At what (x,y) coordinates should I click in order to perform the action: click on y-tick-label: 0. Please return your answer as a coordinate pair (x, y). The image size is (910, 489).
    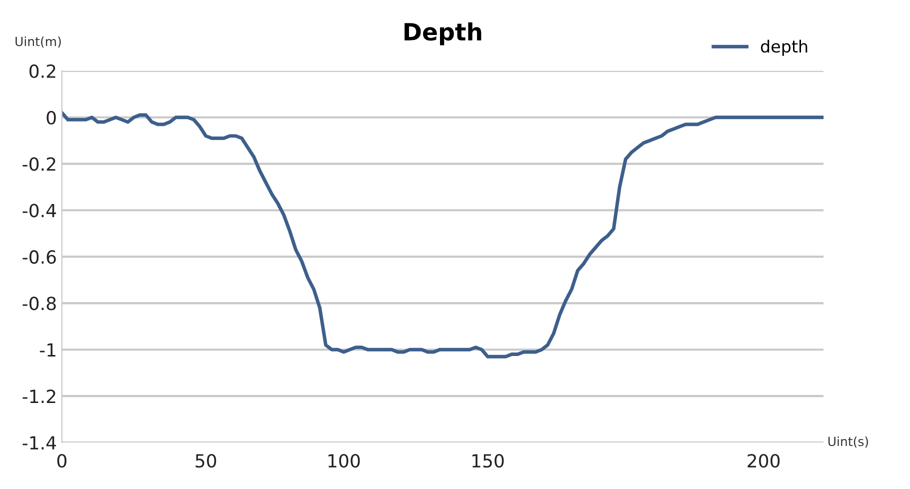
    Looking at the image, I should click on (51, 117).